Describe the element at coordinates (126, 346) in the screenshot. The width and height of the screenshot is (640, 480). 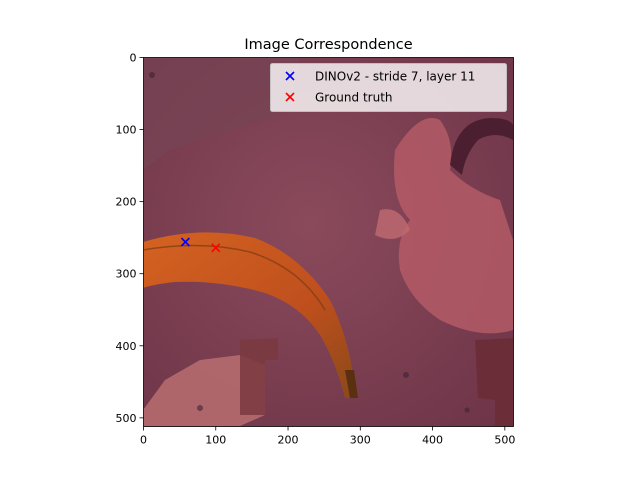
I see `y-tick-label-400: 400` at that location.